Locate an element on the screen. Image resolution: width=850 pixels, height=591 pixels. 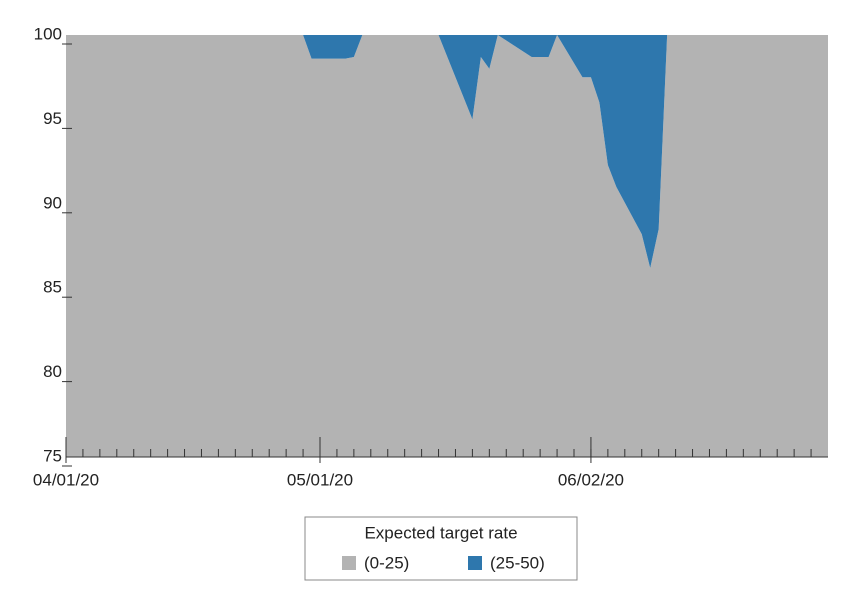
y-tick-label: 85 is located at coordinates (52, 287).